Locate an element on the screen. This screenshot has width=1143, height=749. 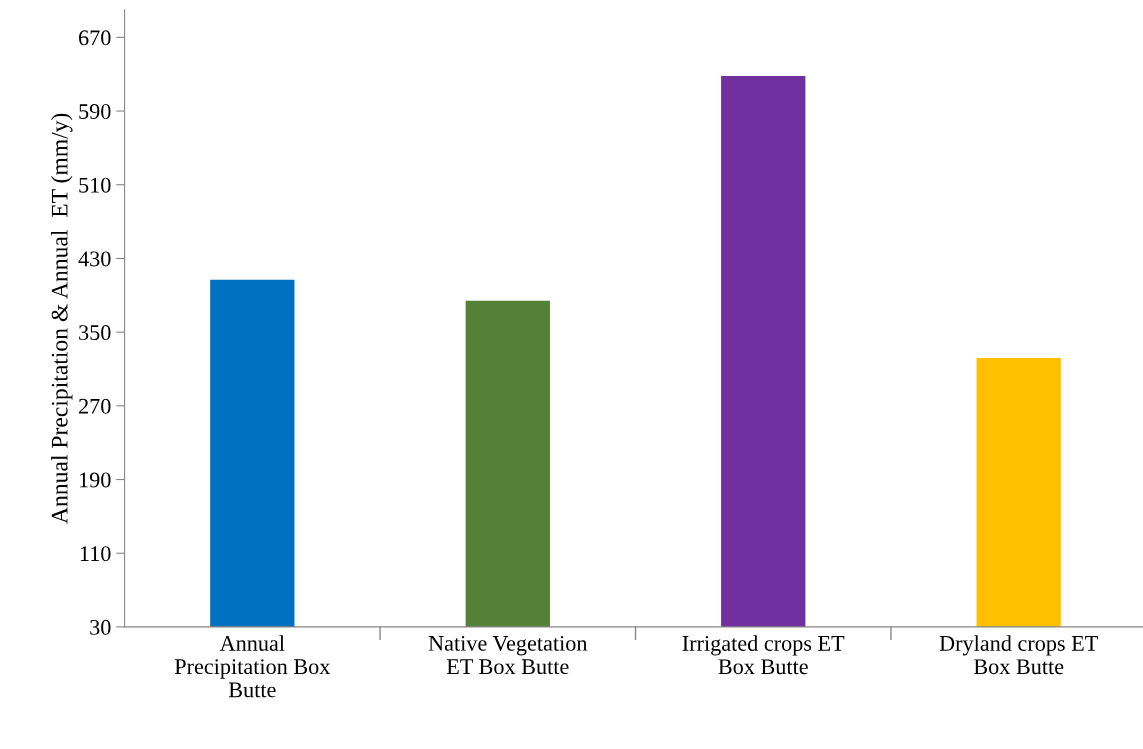
y-tick-label: 350 is located at coordinates (95, 333).